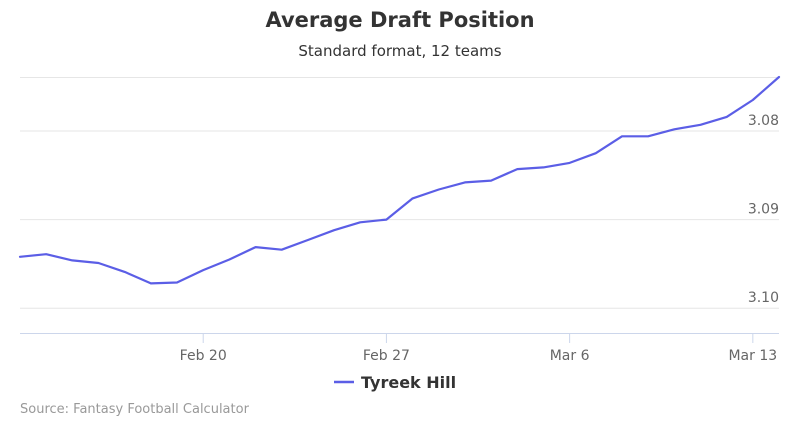  What do you see at coordinates (400, 51) in the screenshot?
I see `chart-subtitle: Standard format, 12 teams` at bounding box center [400, 51].